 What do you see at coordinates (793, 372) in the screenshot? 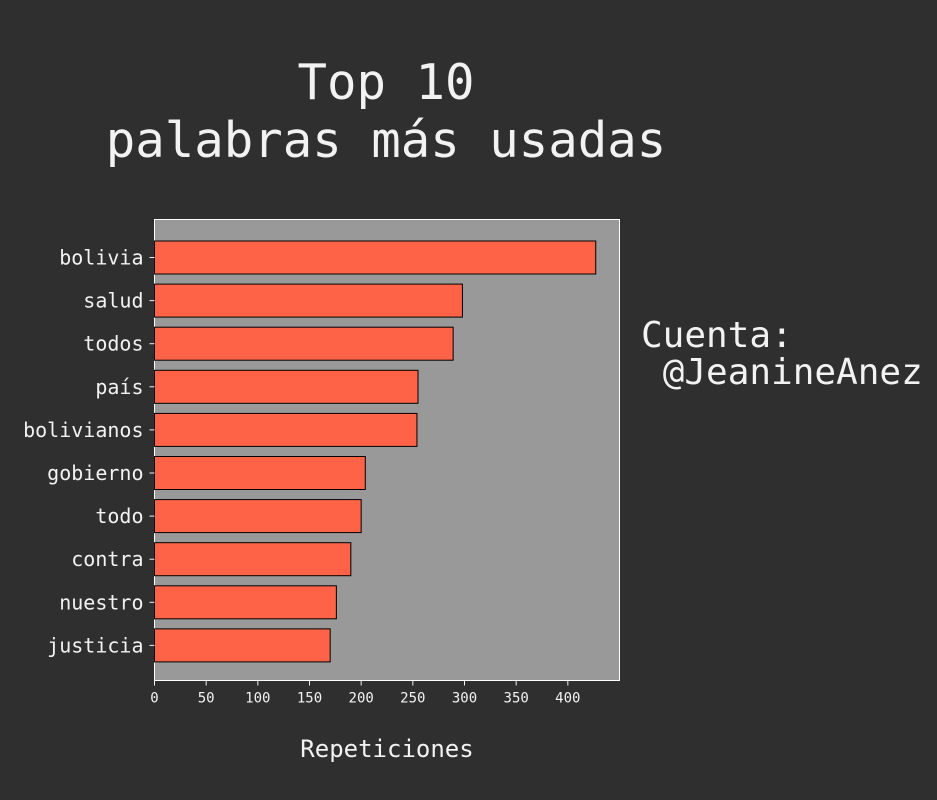
I see `account-handle-text: @JeanineAnez` at bounding box center [793, 372].